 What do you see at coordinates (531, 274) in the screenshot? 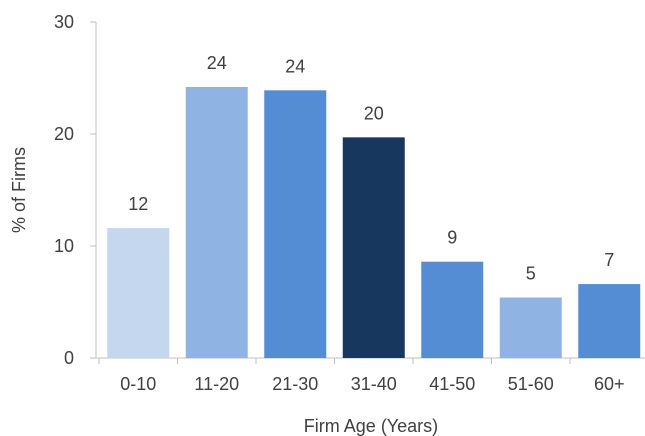
I see `data-label: 5` at bounding box center [531, 274].